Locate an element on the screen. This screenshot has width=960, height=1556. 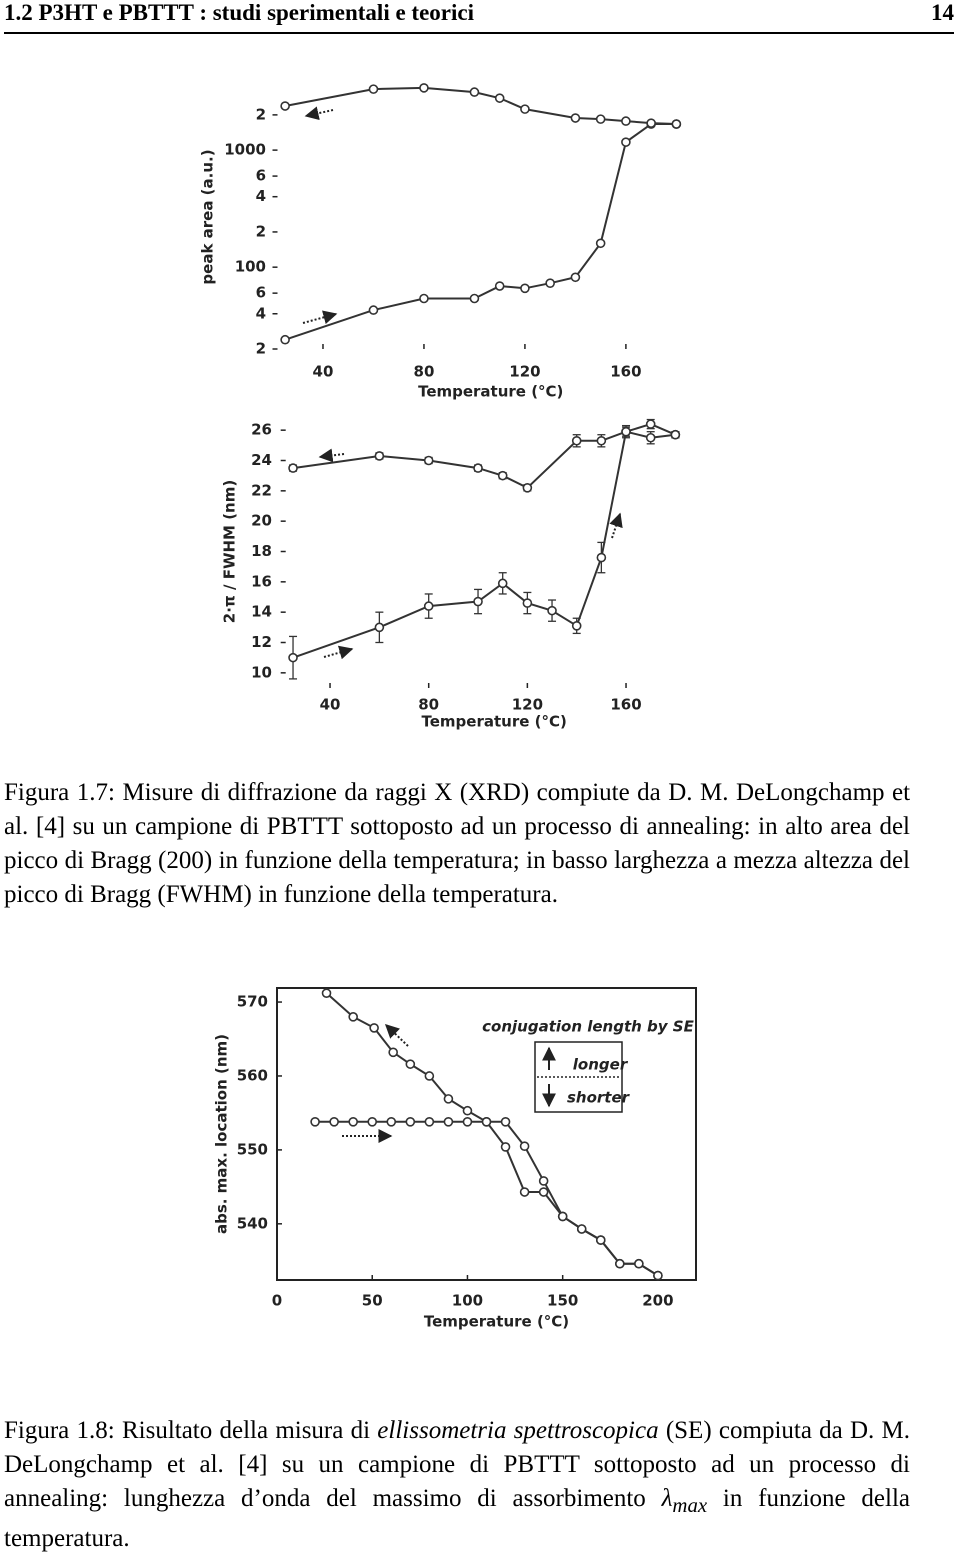
y-tick-label: 100 is located at coordinates (250, 267).